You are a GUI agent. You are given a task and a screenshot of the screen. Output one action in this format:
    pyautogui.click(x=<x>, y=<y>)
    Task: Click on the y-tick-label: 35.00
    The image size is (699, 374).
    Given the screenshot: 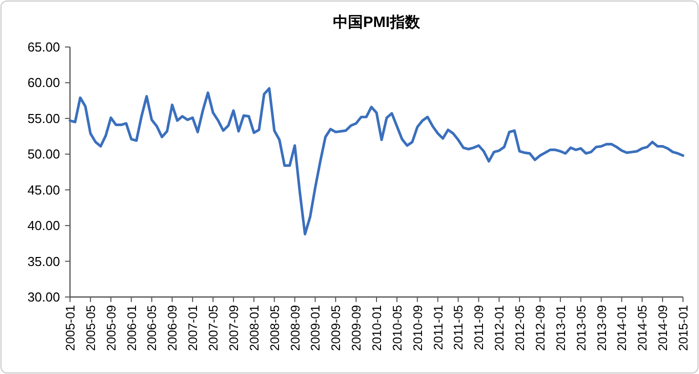 What is the action you would take?
    pyautogui.click(x=43, y=261)
    